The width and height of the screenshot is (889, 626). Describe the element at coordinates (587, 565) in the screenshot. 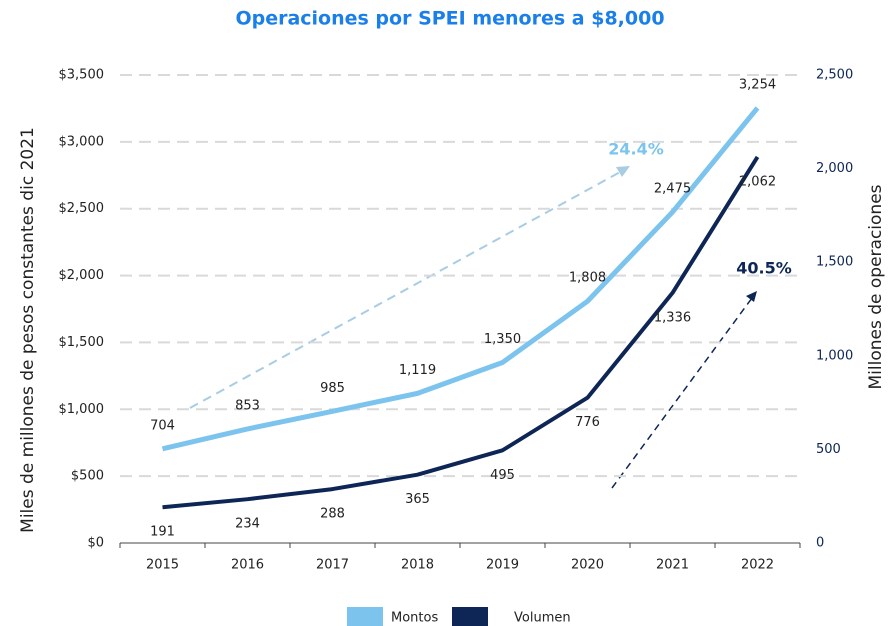

I see `x-tick-label: 2020` at that location.